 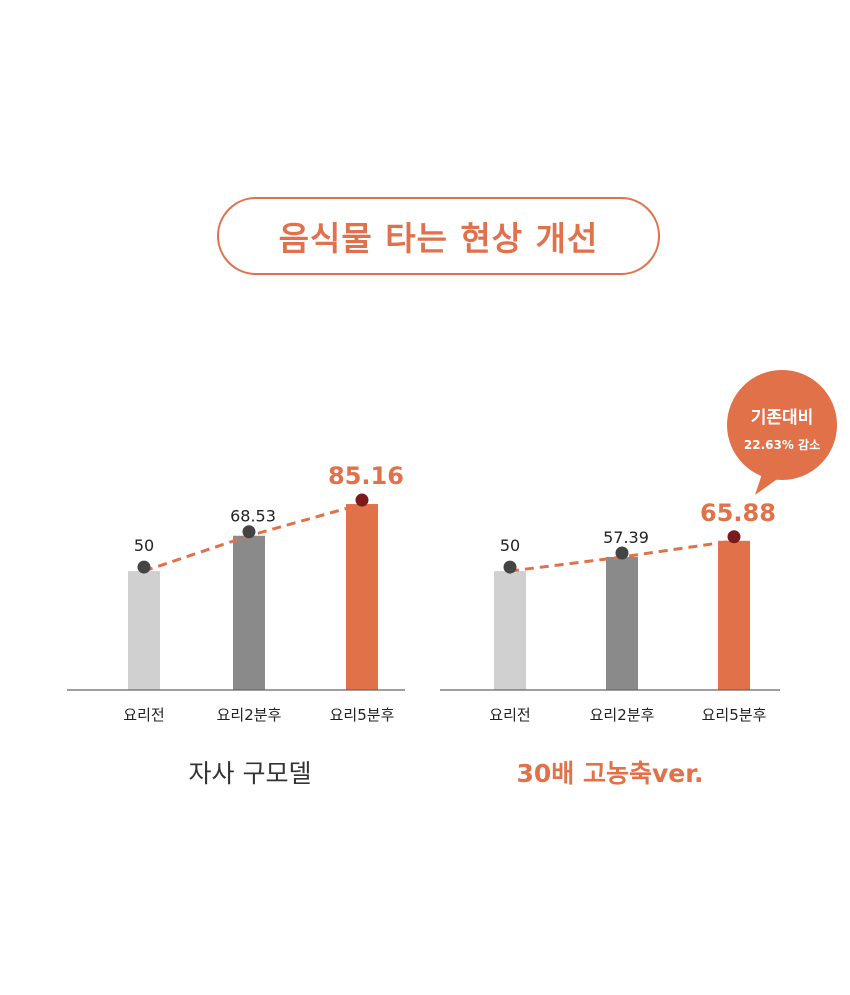 I want to click on chart-caption-new: 30배 고농축ver., so click(x=610, y=773).